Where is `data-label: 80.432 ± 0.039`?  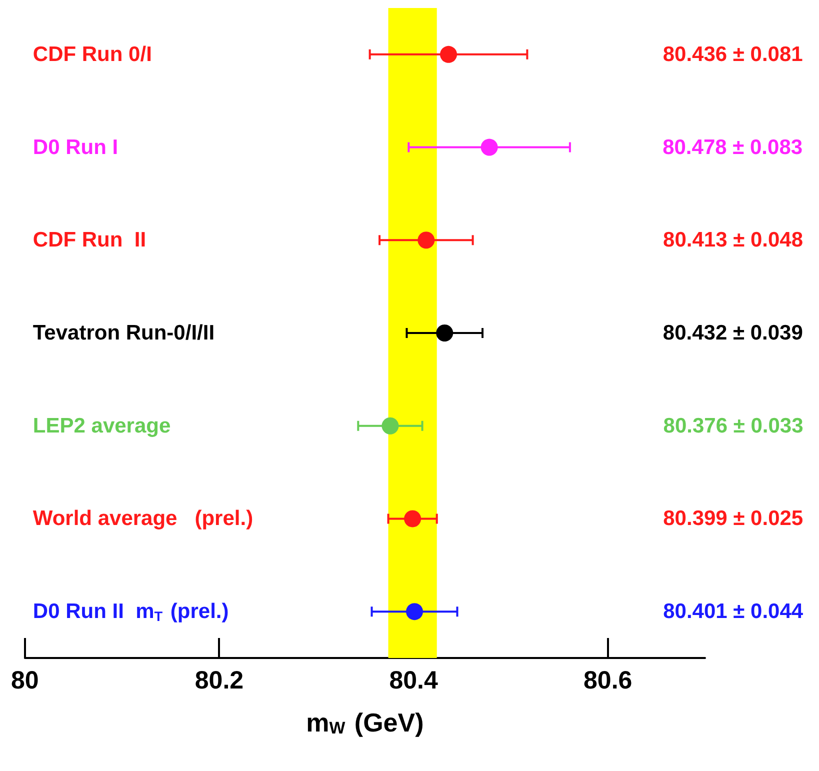
data-label: 80.432 ± 0.039 is located at coordinates (732, 333).